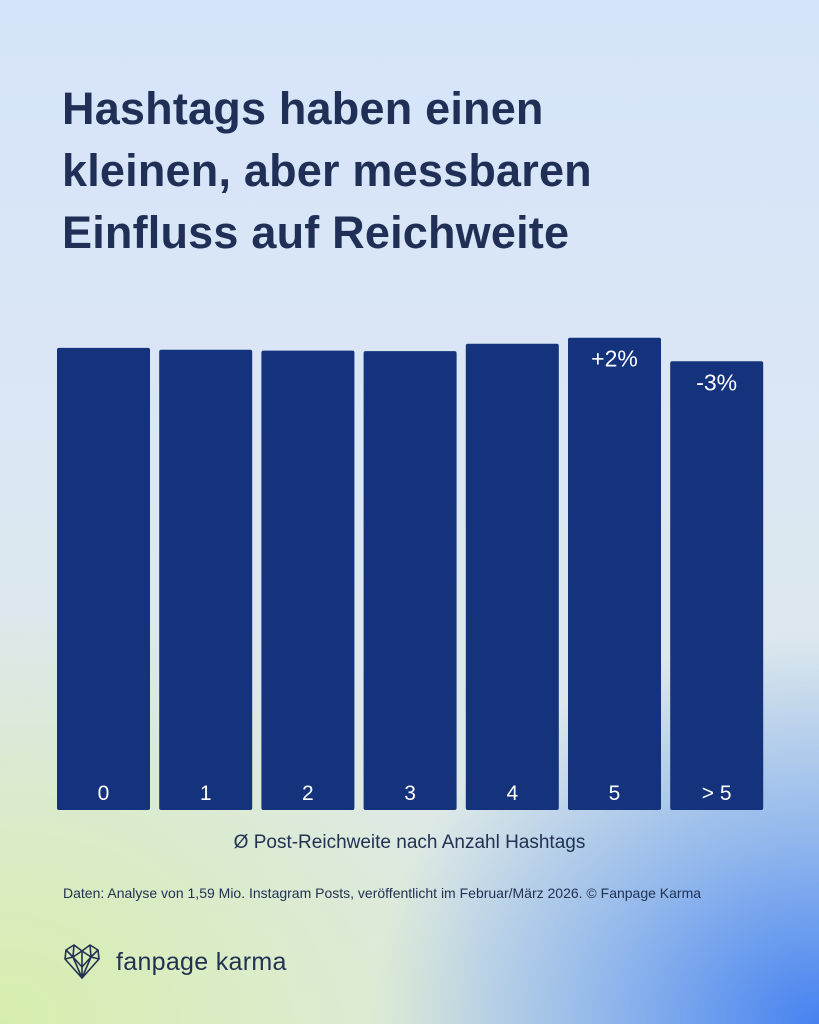  I want to click on x-axis-label: Ø Post-Reichweite nach Anzahl Hashtags, so click(409, 842).